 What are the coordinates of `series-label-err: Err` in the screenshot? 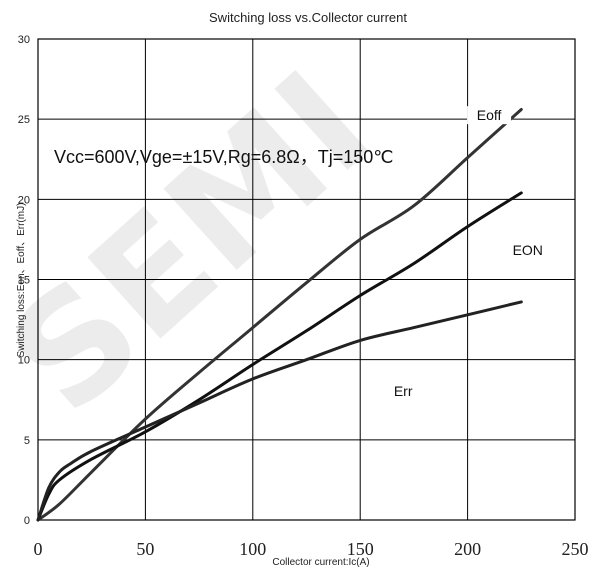 It's located at (403, 391).